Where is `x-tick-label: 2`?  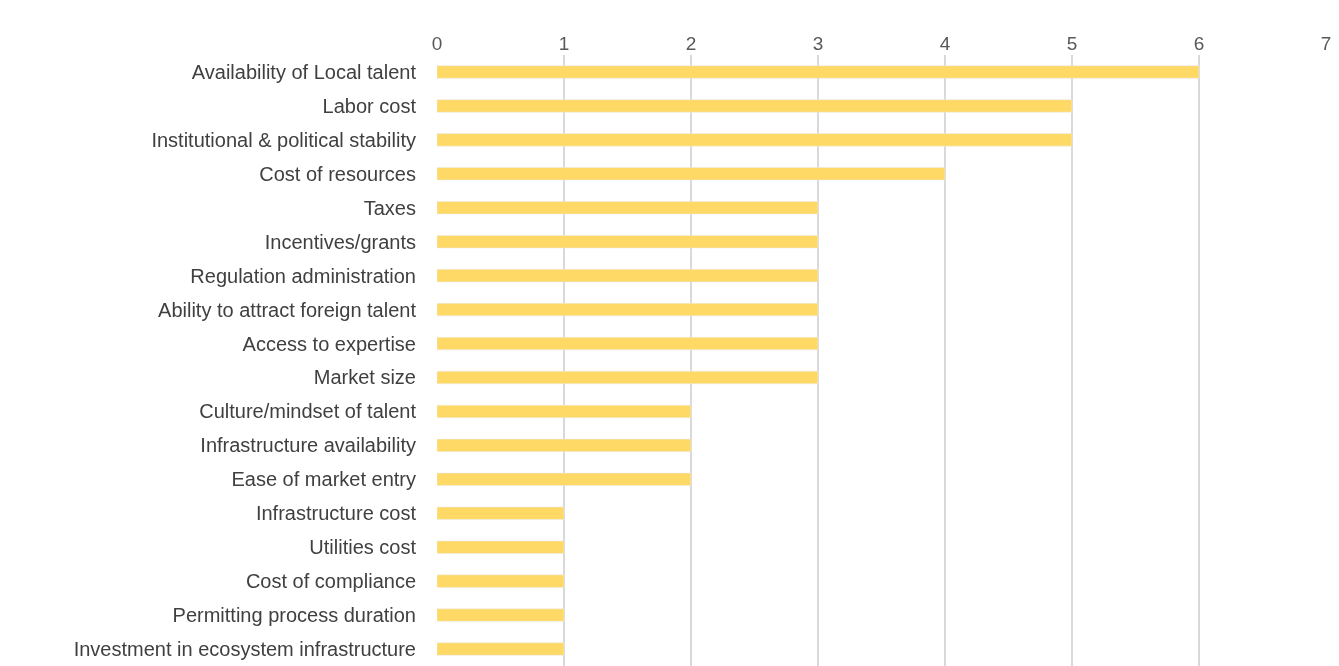
x-tick-label: 2 is located at coordinates (691, 44).